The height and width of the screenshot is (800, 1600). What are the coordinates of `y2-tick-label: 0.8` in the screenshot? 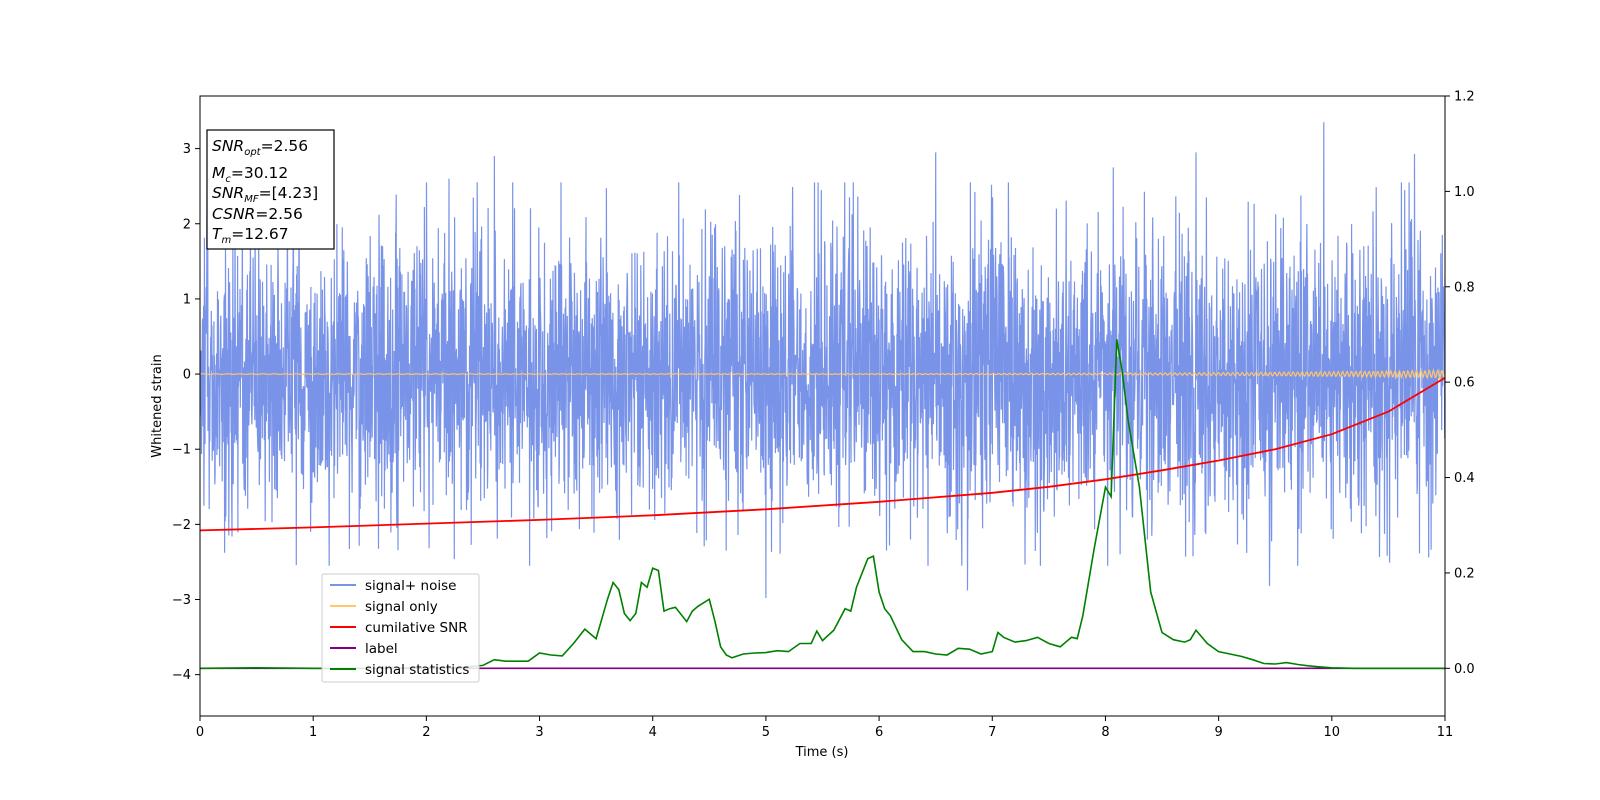 It's located at (1464, 287).